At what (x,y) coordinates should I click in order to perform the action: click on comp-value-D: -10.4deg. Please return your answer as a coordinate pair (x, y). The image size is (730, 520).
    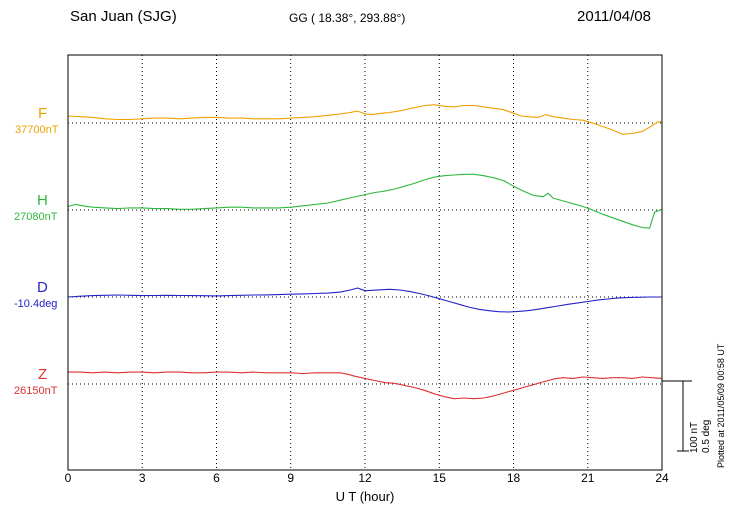
    Looking at the image, I should click on (36, 304).